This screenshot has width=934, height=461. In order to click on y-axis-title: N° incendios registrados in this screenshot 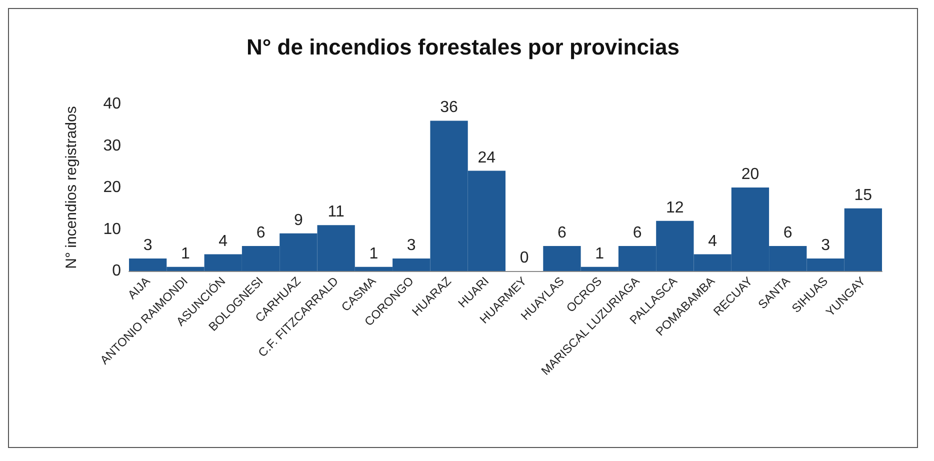, I will do `click(71, 187)`.